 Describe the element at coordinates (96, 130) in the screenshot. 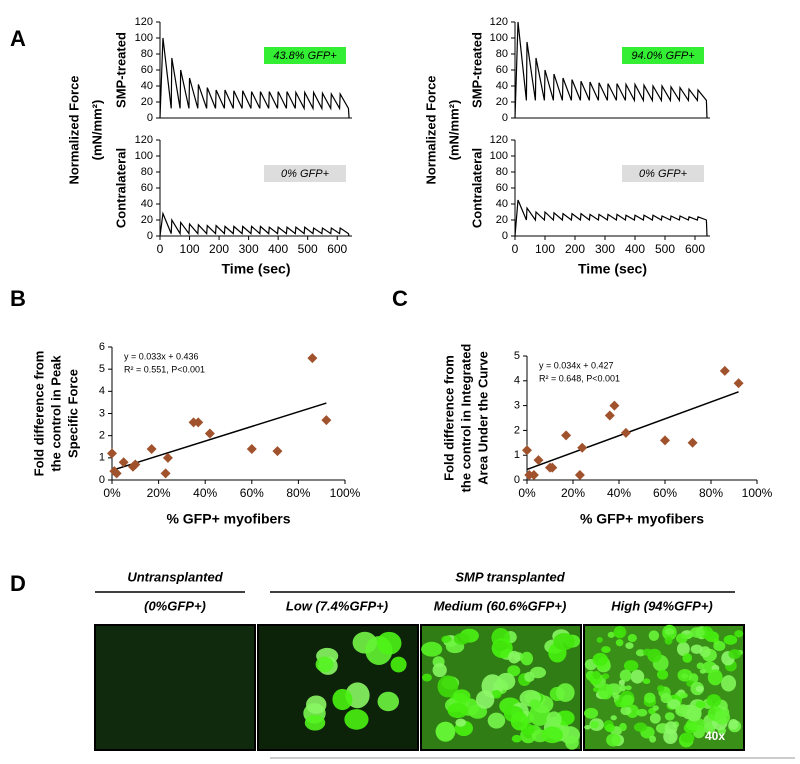

I see `shared-y-label: (mN/mm²)` at that location.